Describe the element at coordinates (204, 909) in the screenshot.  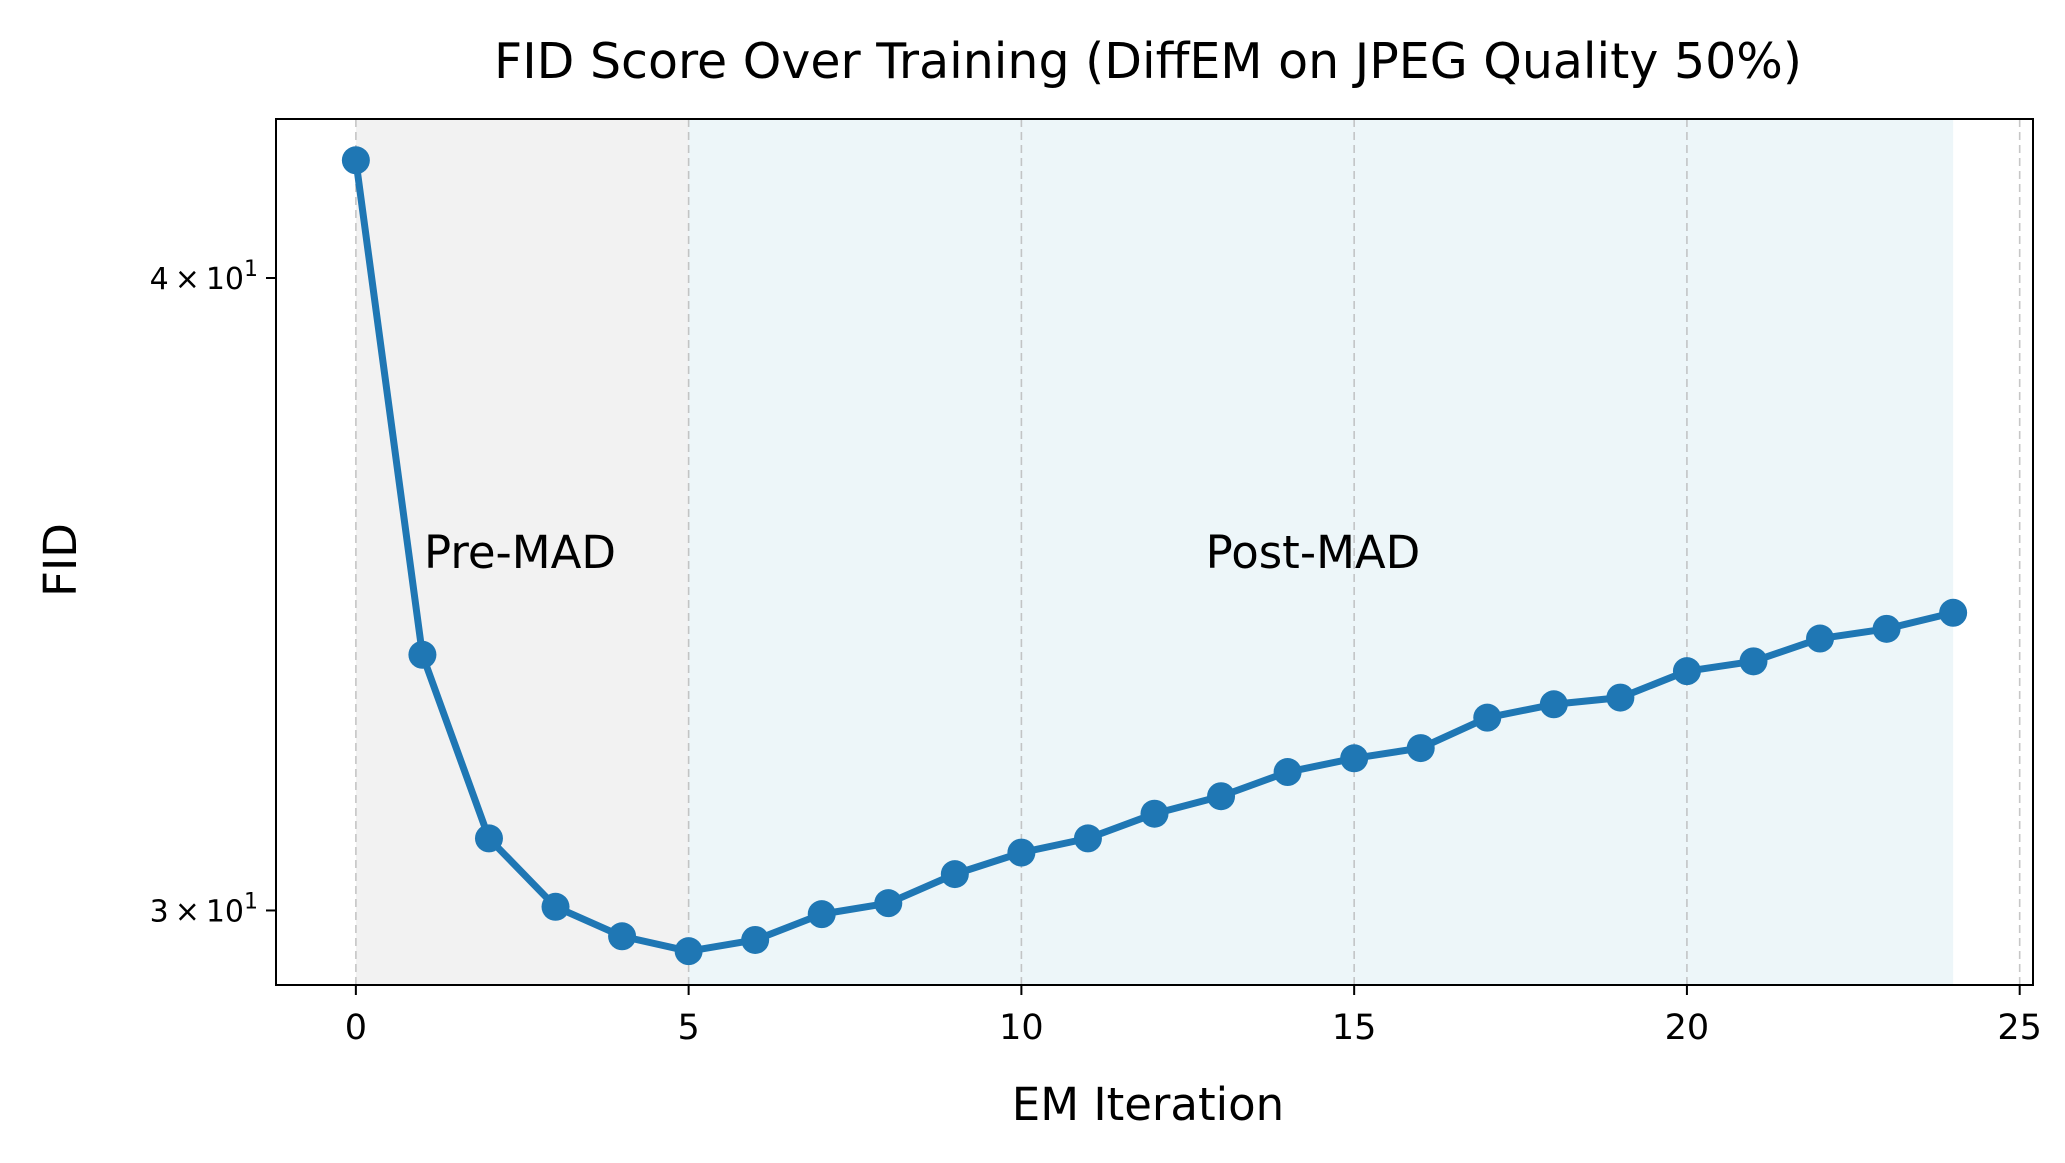
I see `y-tick-label-30: 3 × 10¹` at that location.